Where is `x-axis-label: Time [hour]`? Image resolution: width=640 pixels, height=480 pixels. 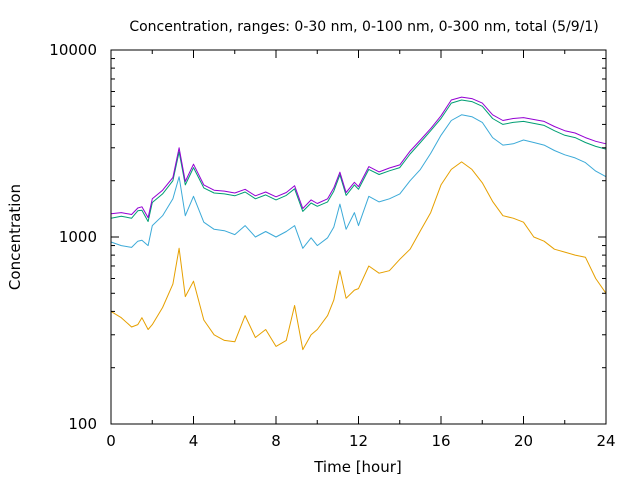
x-axis-label: Time [hour] is located at coordinates (357, 467).